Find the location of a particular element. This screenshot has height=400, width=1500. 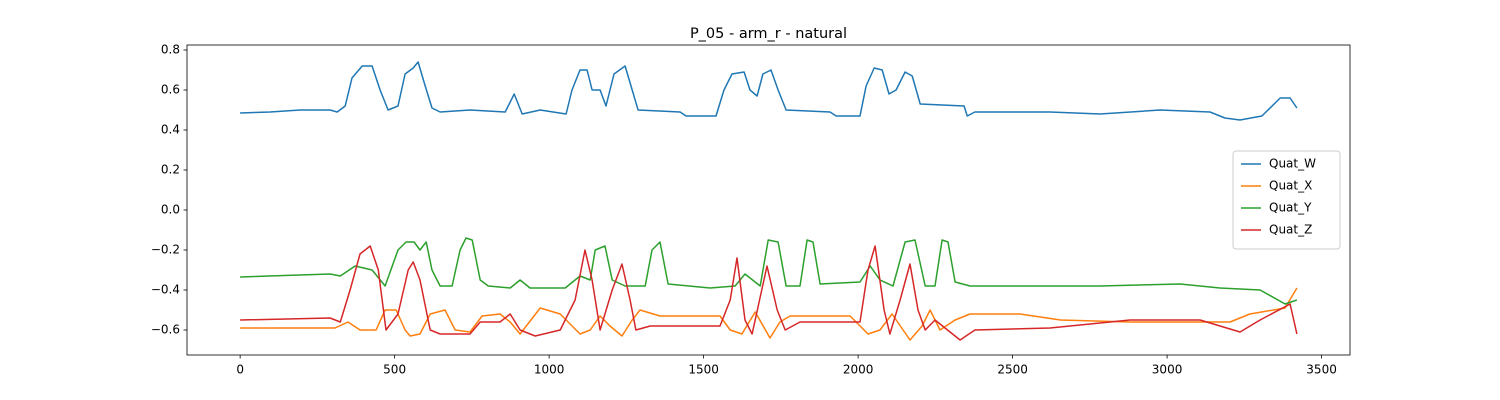

y-tick-label: −0.4 is located at coordinates (165, 290).